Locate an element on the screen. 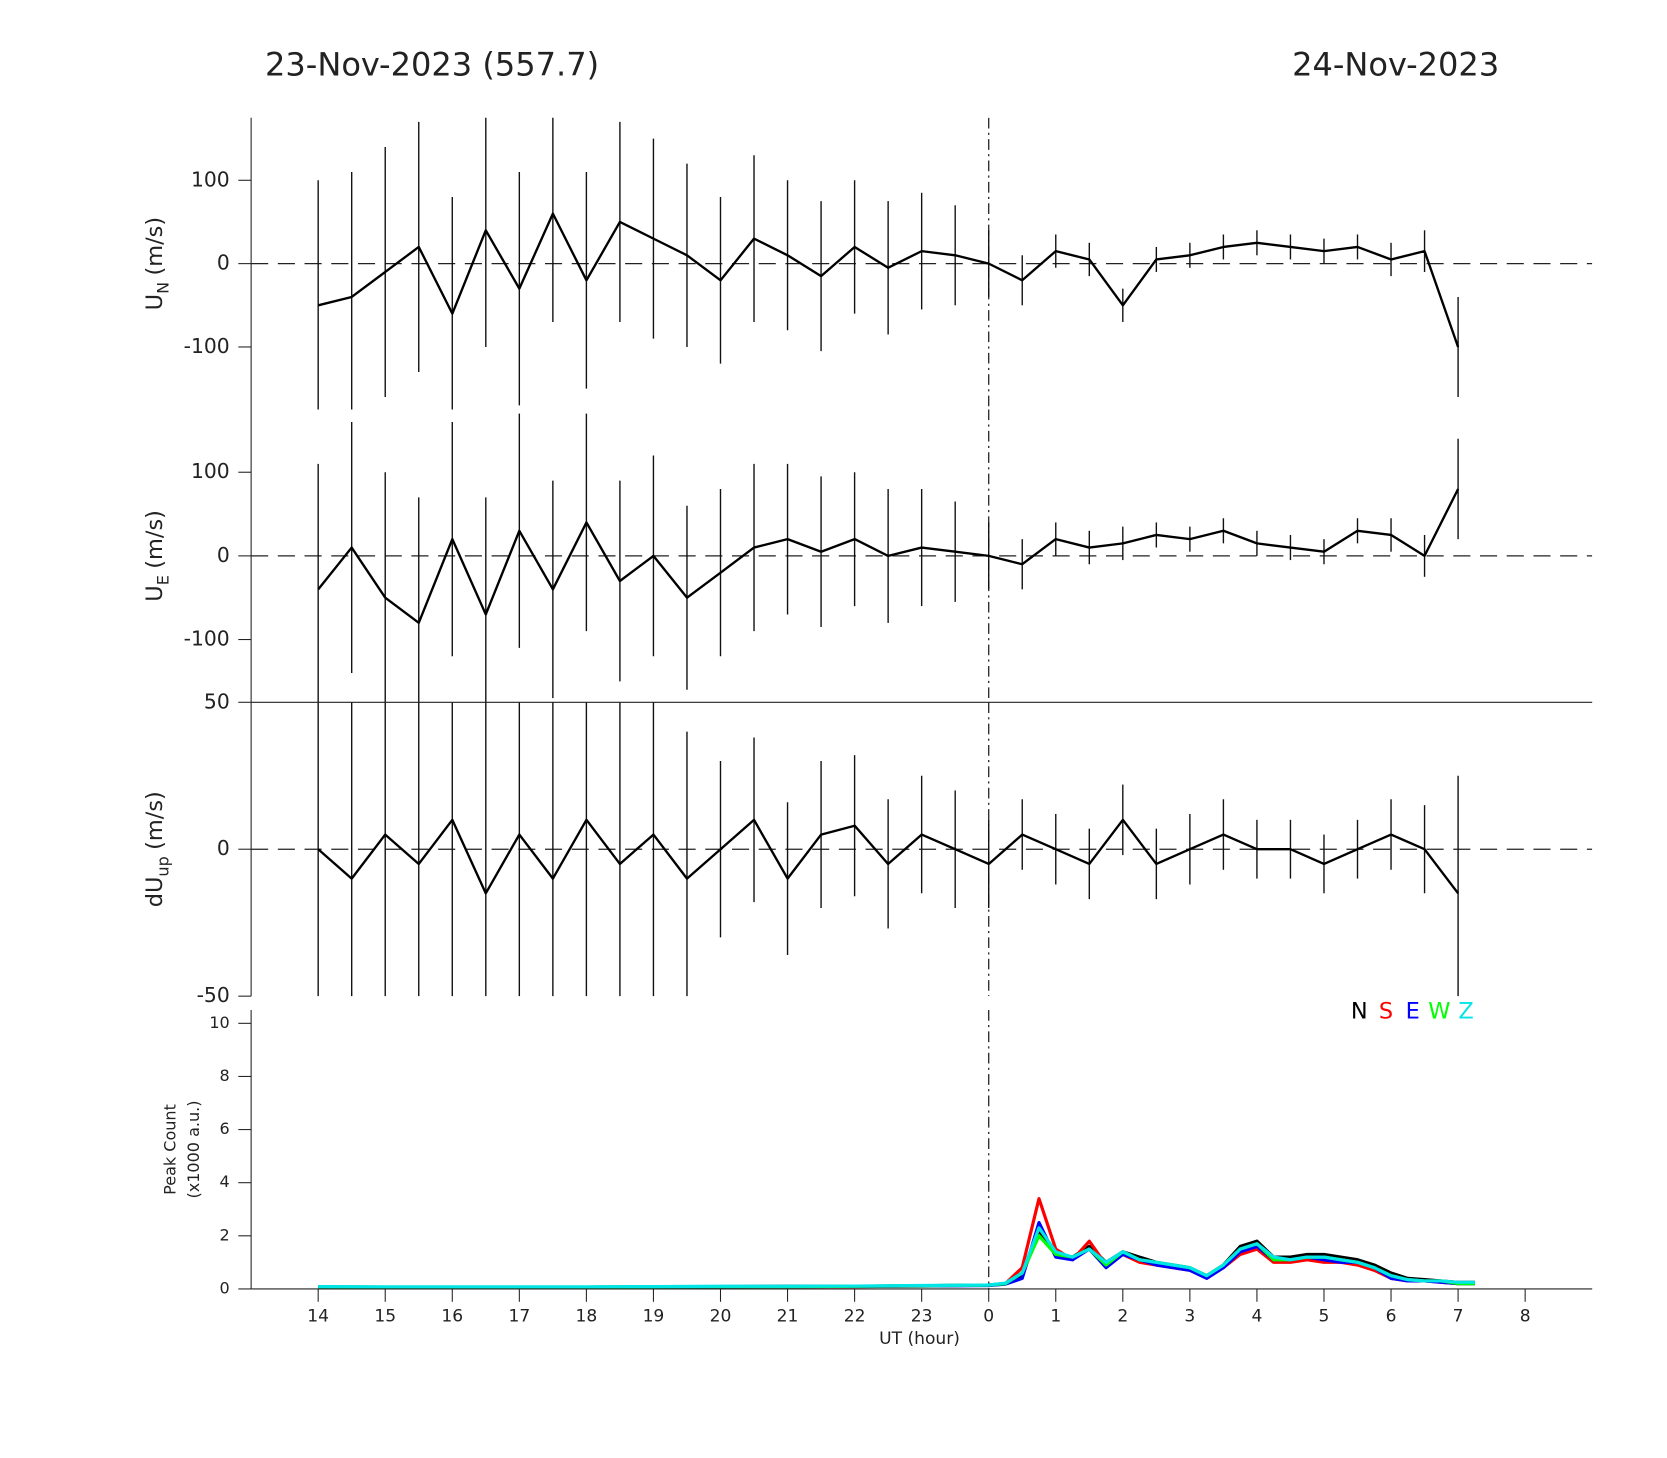 The image size is (1667, 1458). x-tick-label: 1 is located at coordinates (1055, 1317).